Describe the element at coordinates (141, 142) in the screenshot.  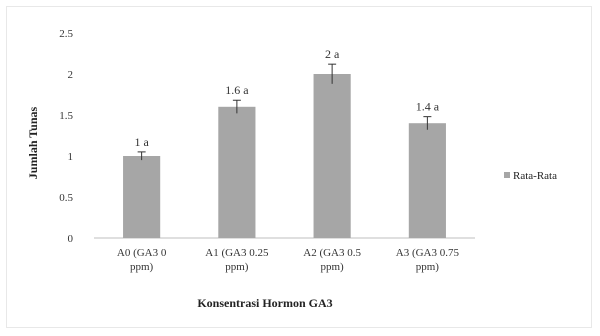
I see `data-label: 1 a` at that location.